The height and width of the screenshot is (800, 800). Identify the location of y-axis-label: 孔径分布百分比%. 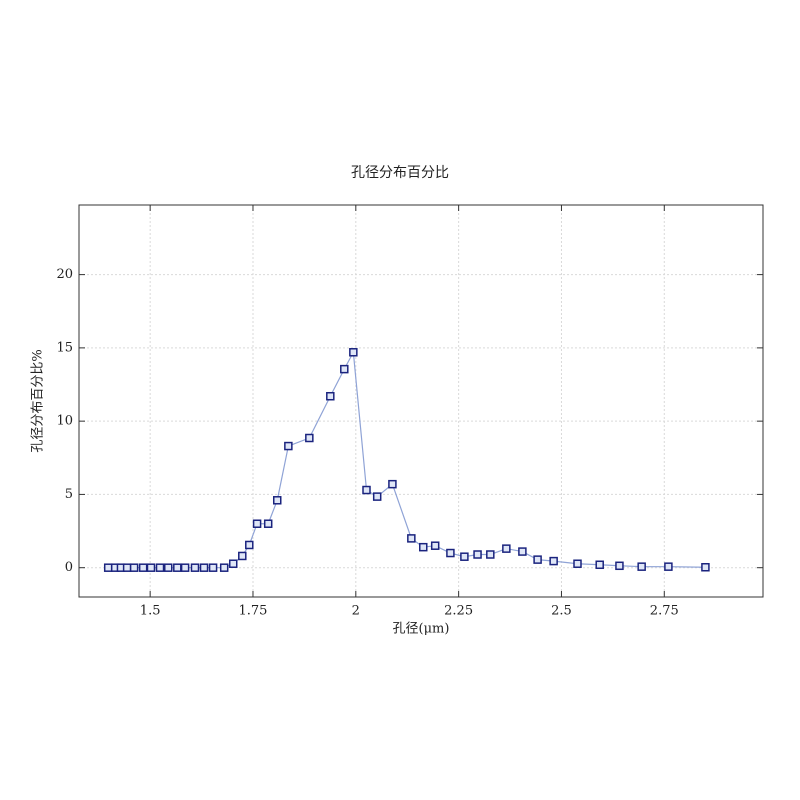
(38, 400).